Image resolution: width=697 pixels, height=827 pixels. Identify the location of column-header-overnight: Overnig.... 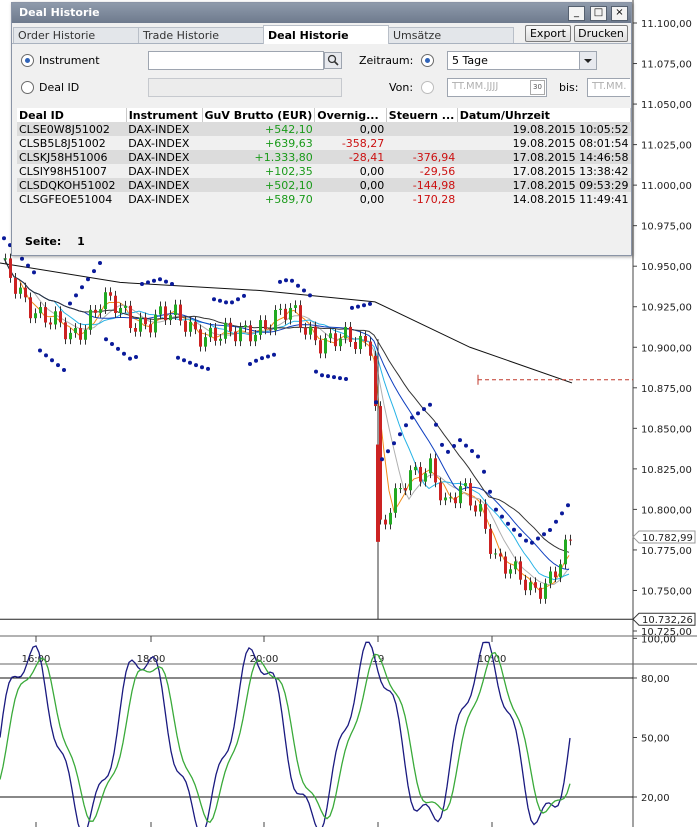
(350, 115).